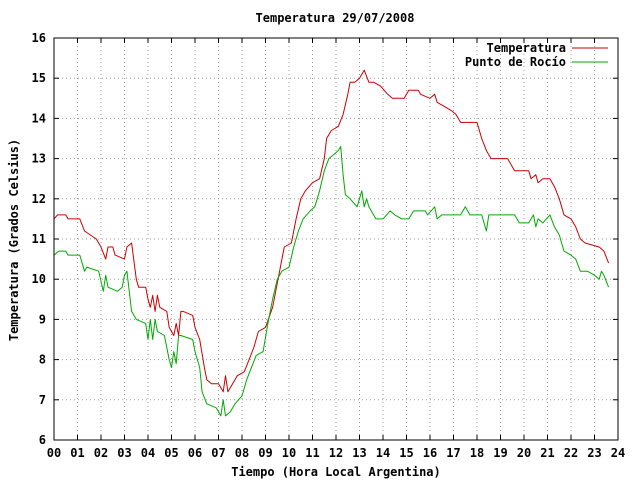  Describe the element at coordinates (242, 453) in the screenshot. I see `x-tick-label: 08` at that location.